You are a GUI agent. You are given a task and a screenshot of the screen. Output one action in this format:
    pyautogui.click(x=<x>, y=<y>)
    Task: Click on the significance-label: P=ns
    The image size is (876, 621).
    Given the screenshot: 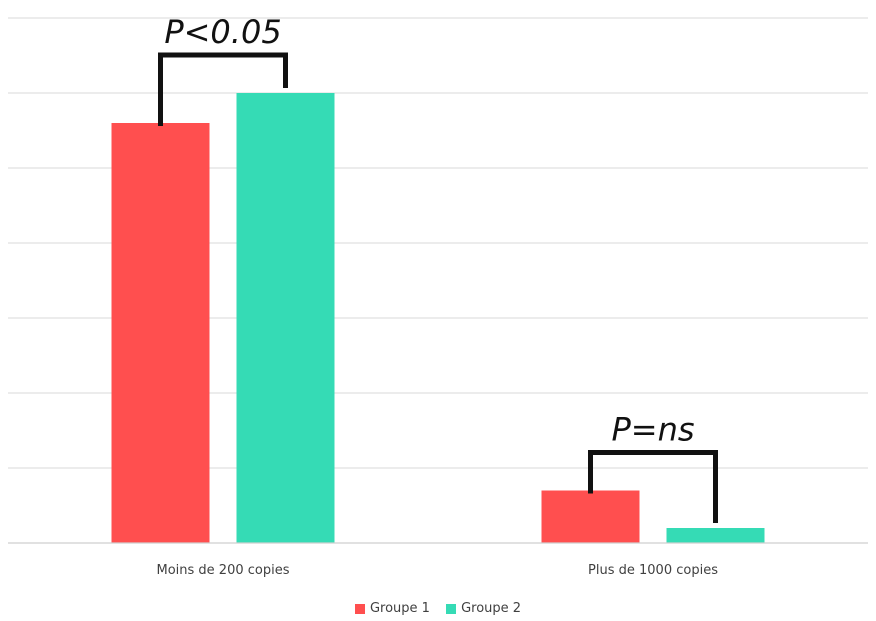 What is the action you would take?
    pyautogui.click(x=652, y=430)
    